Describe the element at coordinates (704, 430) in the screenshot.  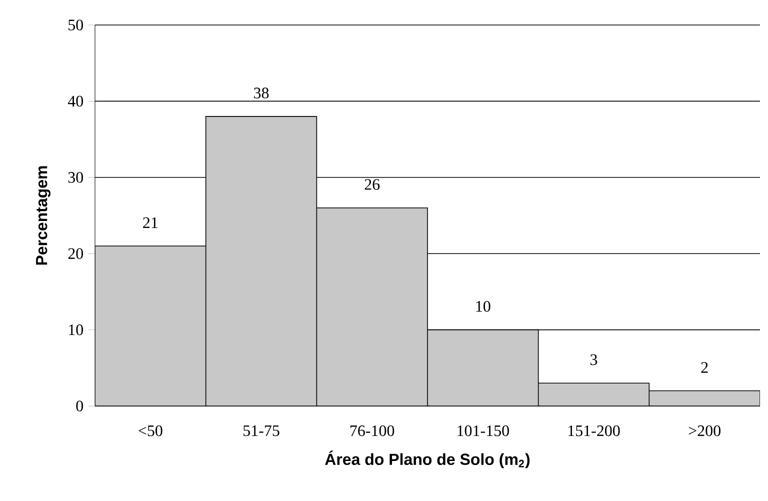
I see `x-tick-label: >200` at that location.